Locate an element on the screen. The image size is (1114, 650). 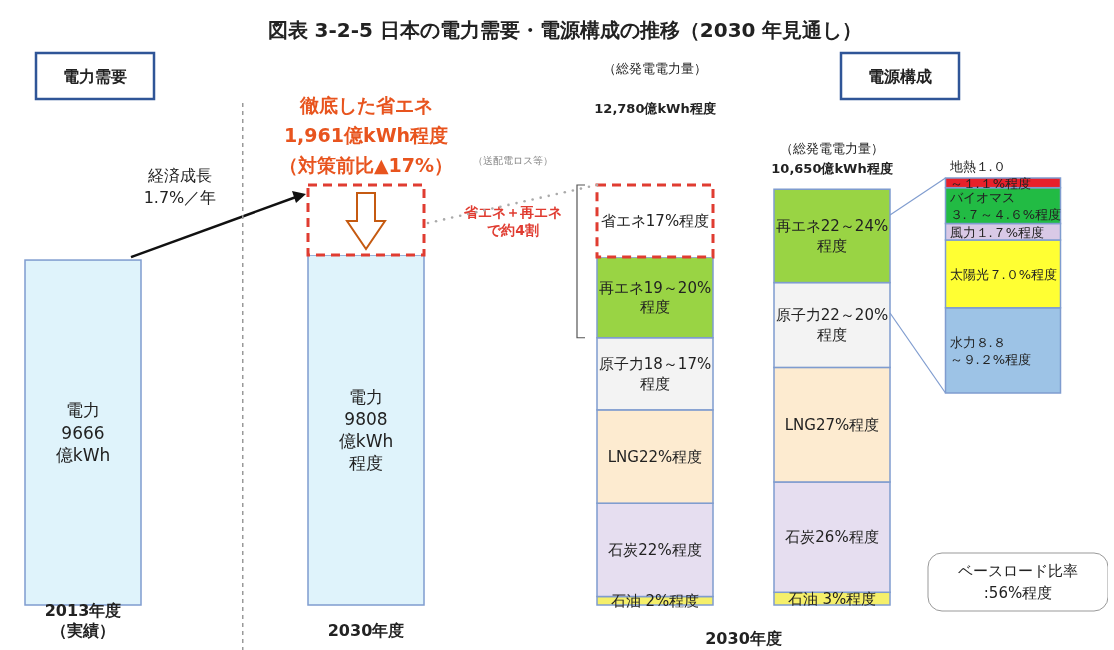
data-label: 石炭26%程度 is located at coordinates (832, 537).